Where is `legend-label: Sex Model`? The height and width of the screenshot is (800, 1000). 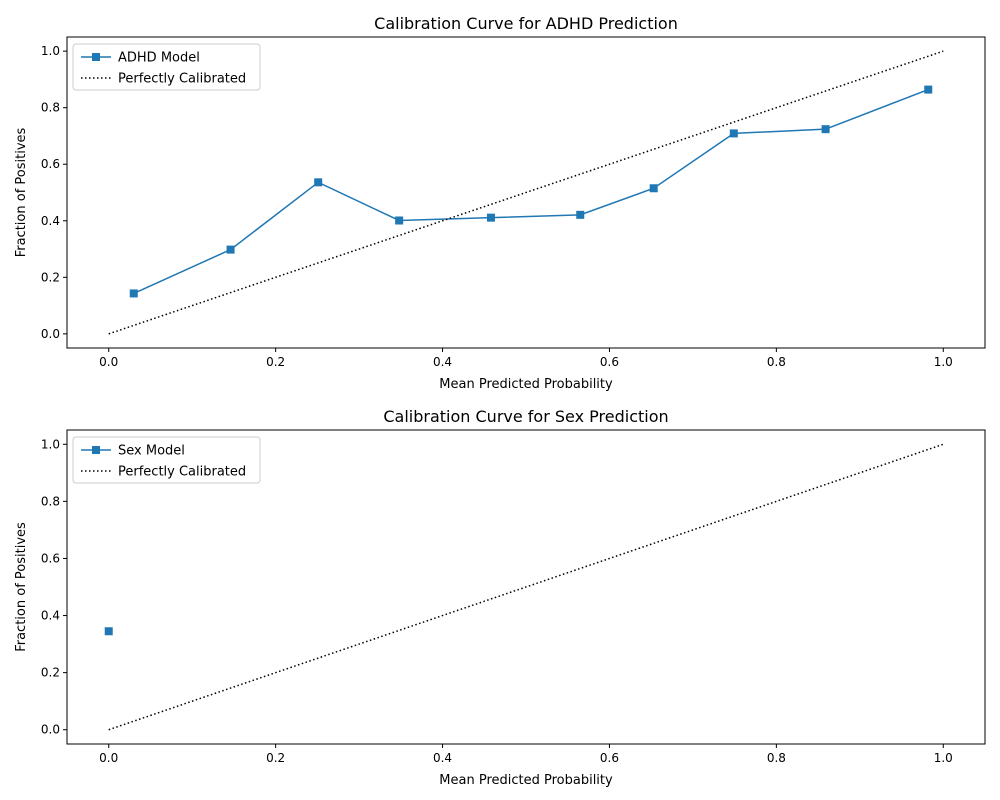 legend-label: Sex Model is located at coordinates (151, 451).